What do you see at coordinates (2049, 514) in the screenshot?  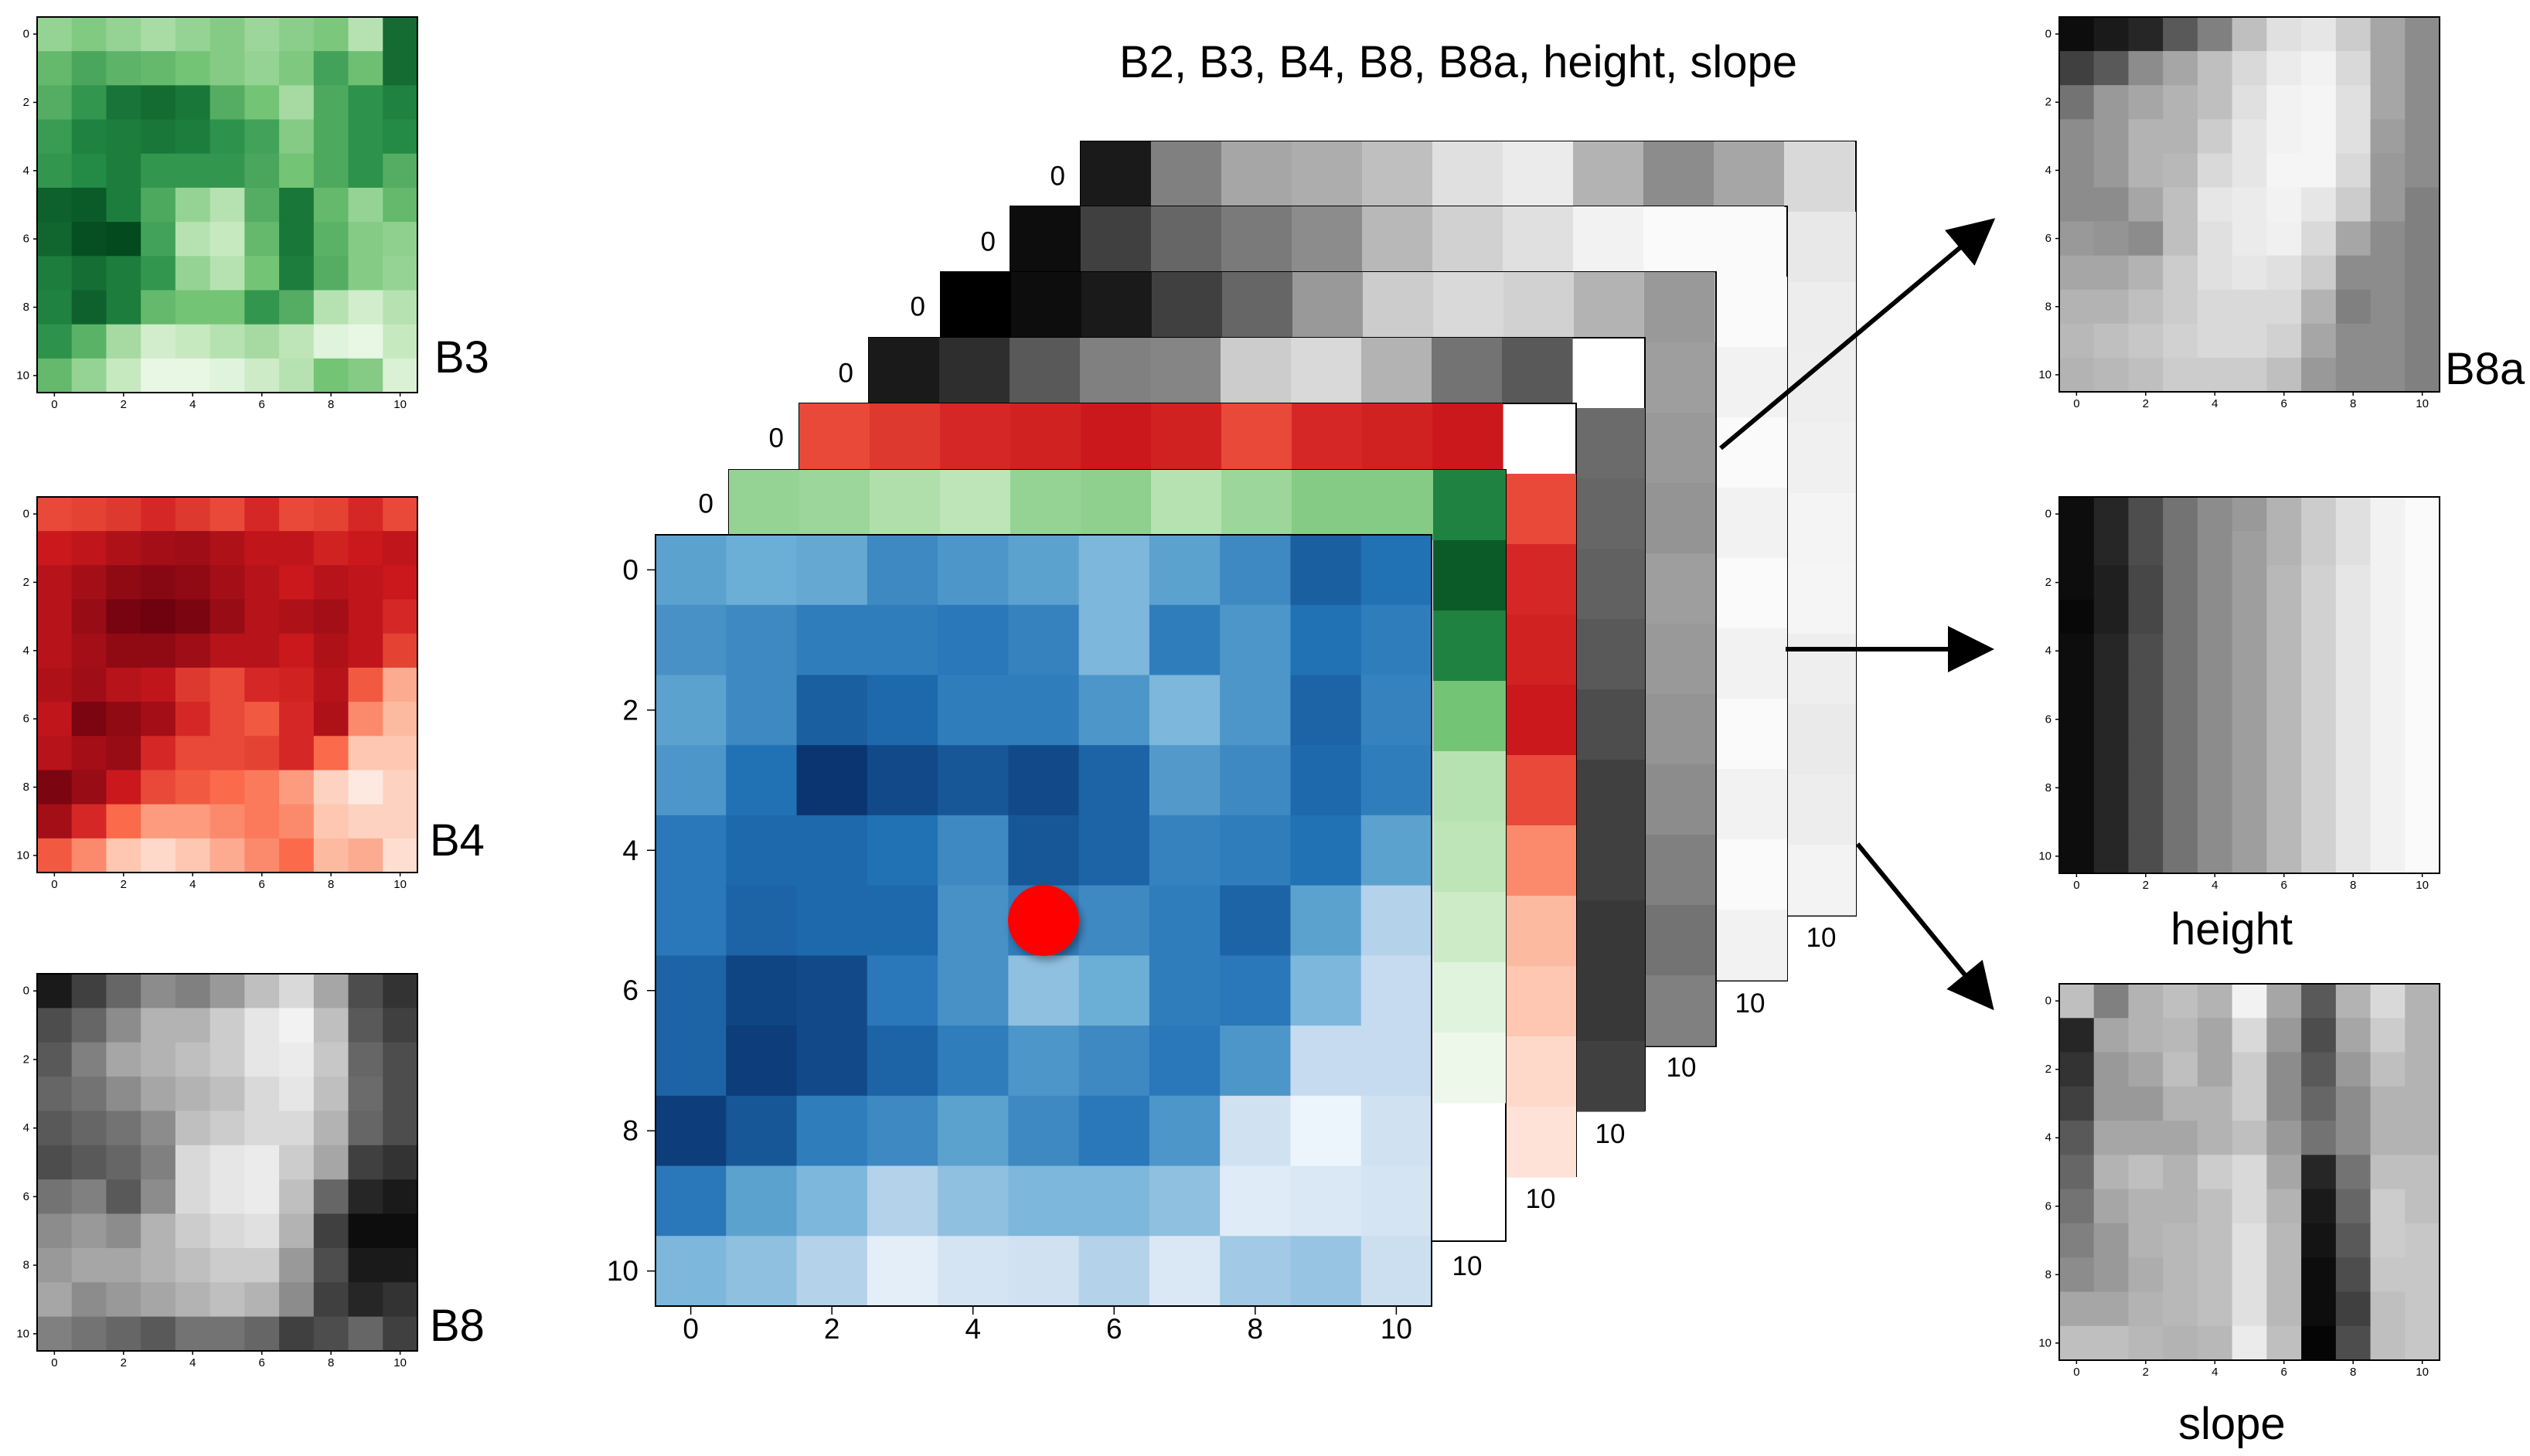 I see `height-y-tick-label: 0` at bounding box center [2049, 514].